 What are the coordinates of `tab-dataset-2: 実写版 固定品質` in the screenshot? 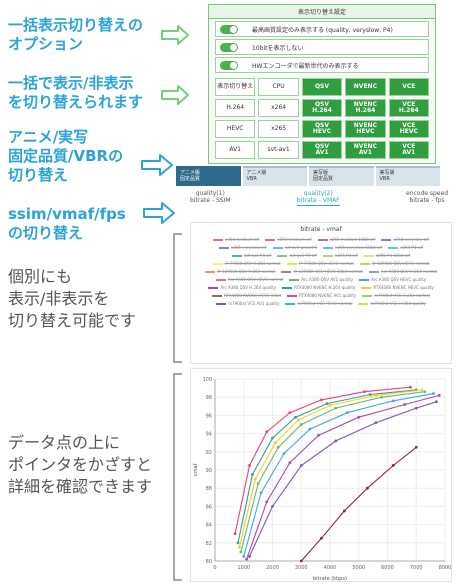 It's located at (341, 176).